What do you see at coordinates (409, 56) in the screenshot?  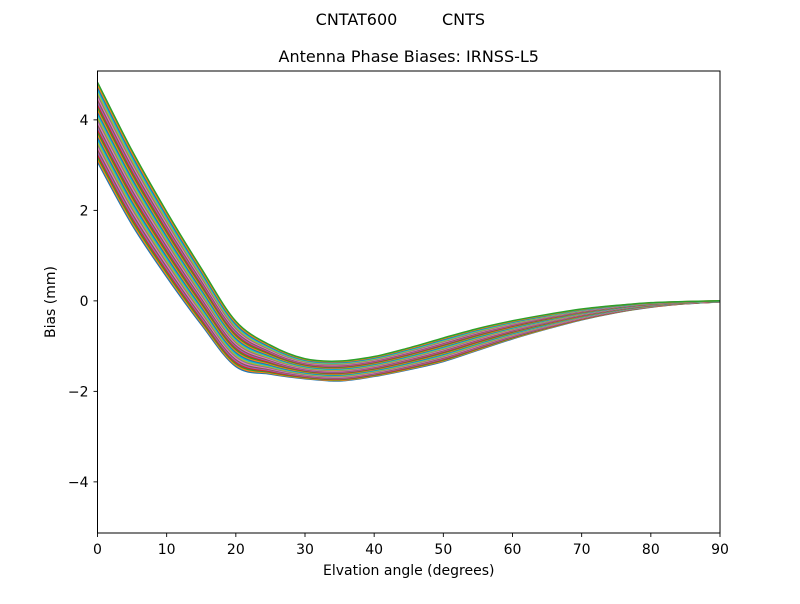 I see `chart-title: Antenna Phase Biases: IRNSS-L5` at bounding box center [409, 56].